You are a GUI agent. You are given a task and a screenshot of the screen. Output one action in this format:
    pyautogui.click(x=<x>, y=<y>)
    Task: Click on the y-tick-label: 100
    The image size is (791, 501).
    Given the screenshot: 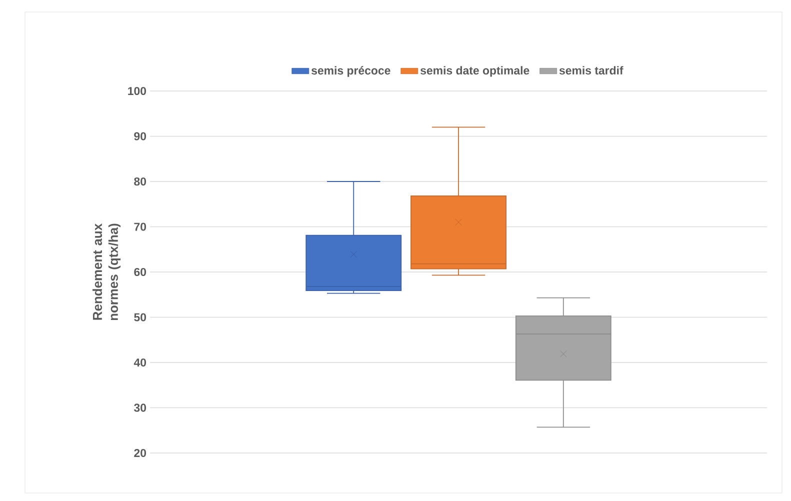 What is the action you would take?
    pyautogui.click(x=137, y=91)
    